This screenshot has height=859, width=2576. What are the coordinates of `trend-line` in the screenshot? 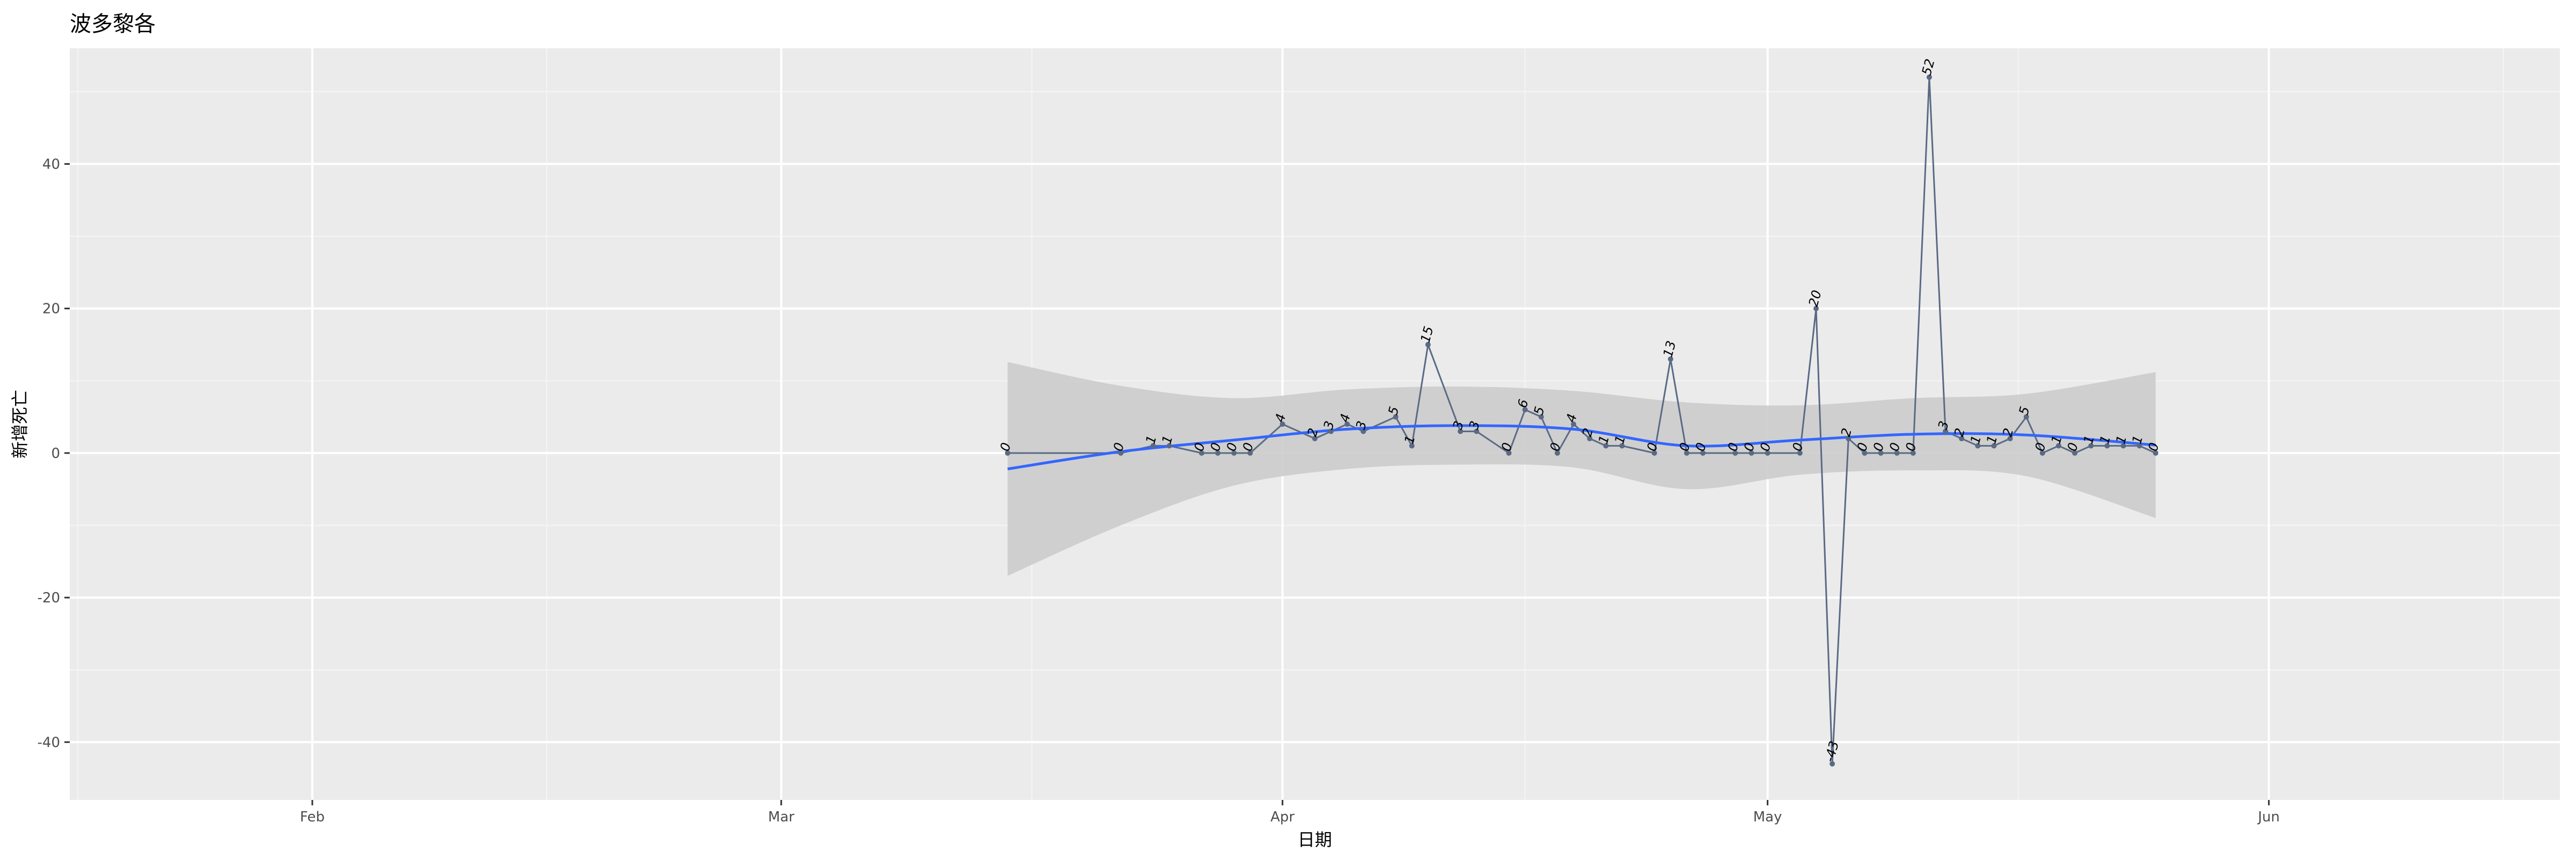 It's located at (1581, 447).